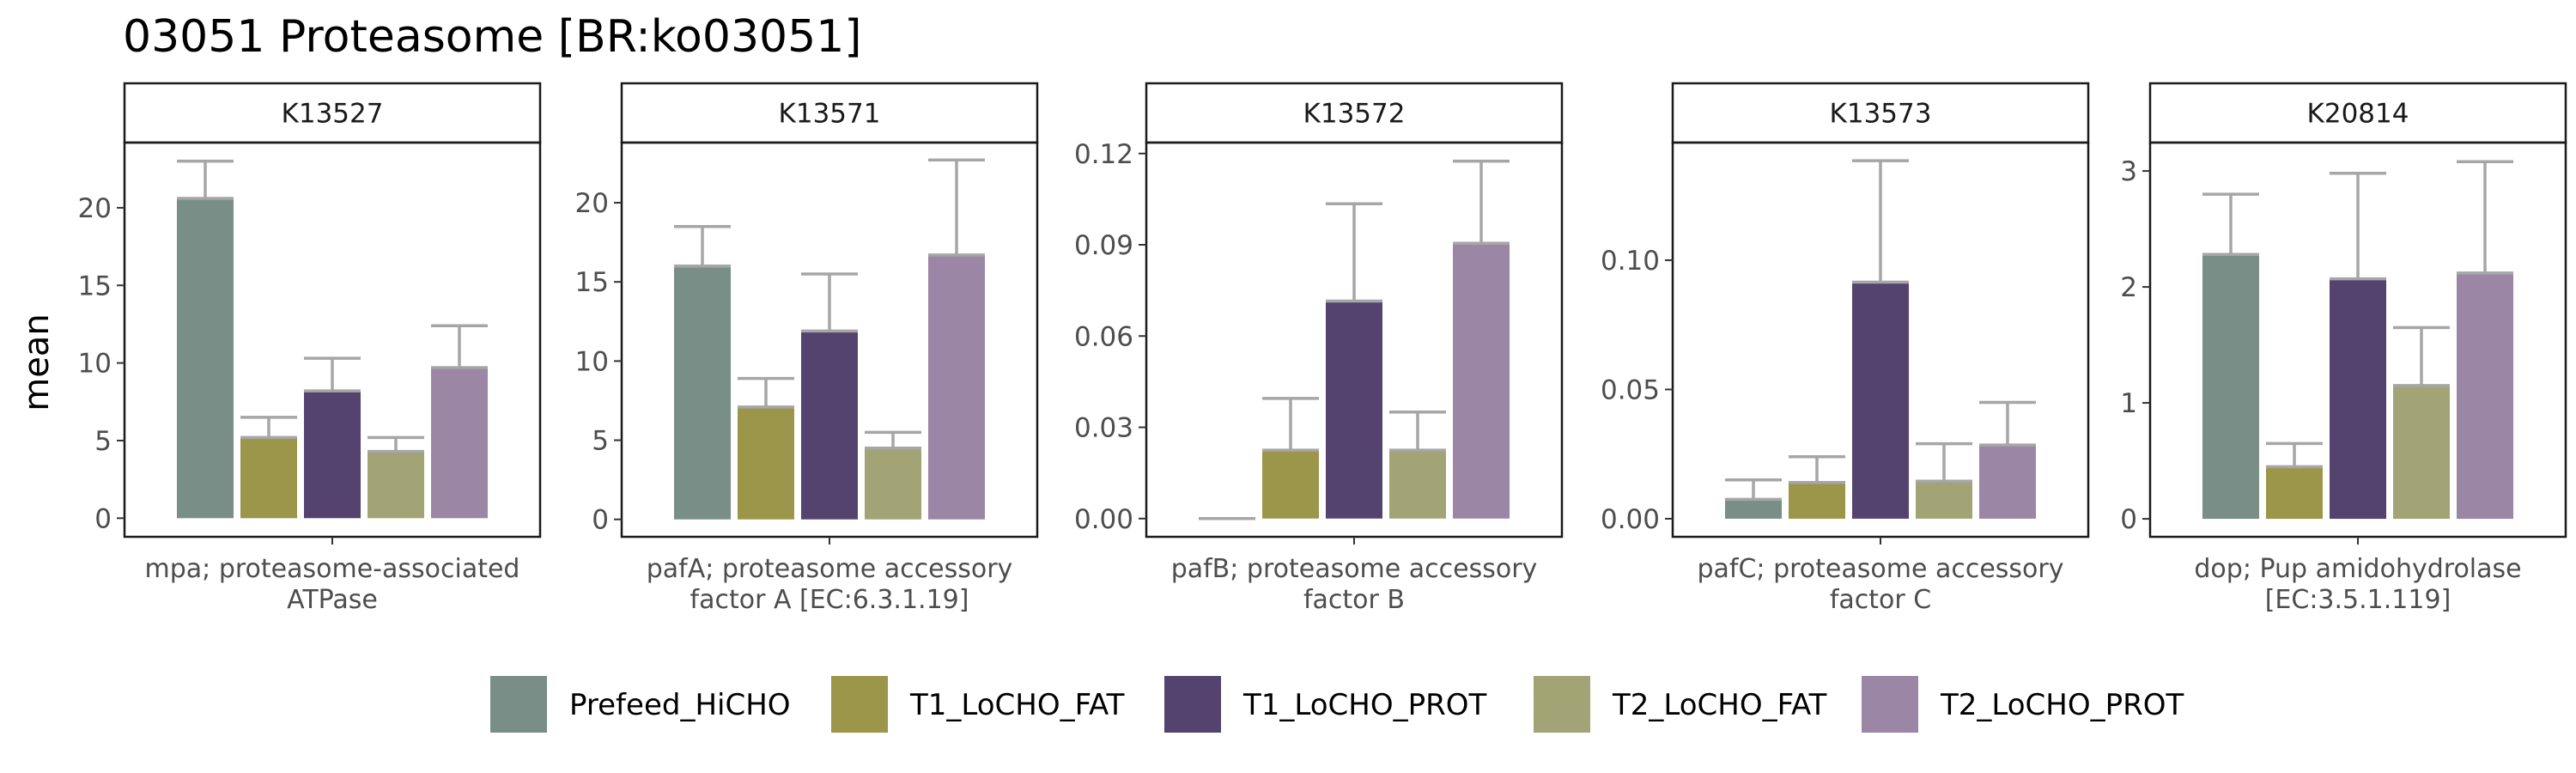  I want to click on facet-strip-label: K13573, so click(1881, 114).